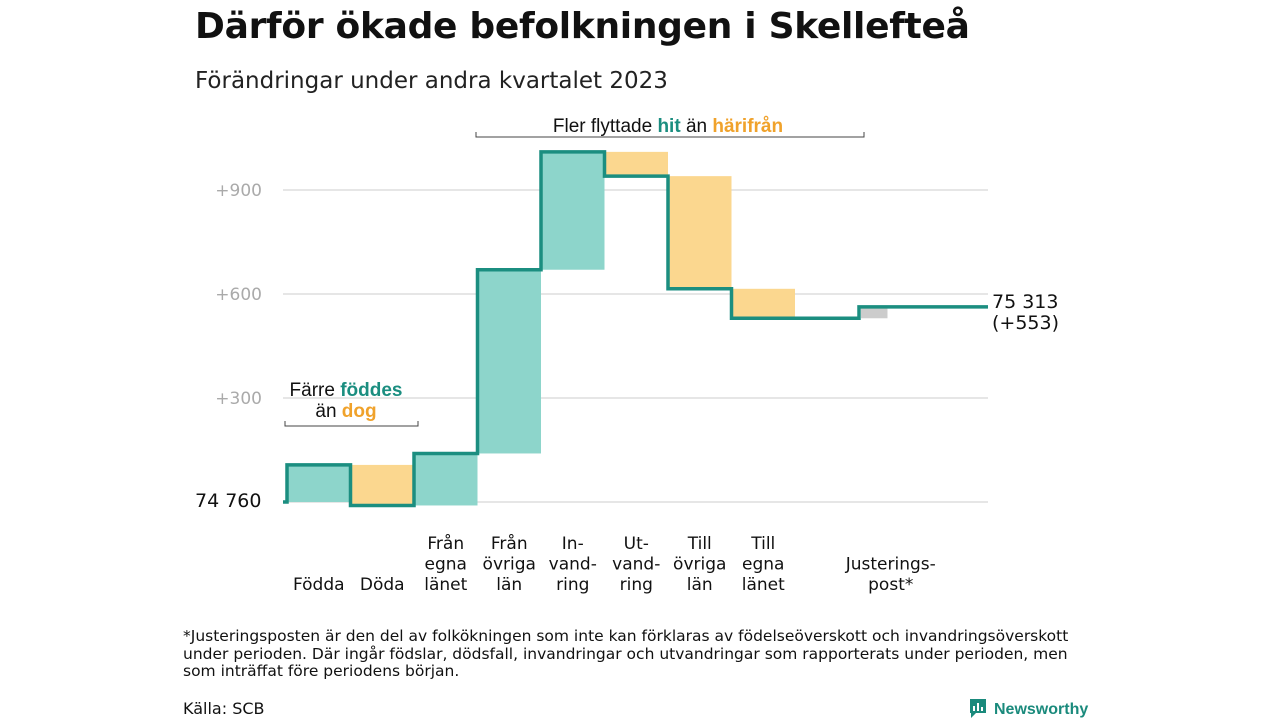 The width and height of the screenshot is (1280, 723). What do you see at coordinates (319, 585) in the screenshot?
I see `category-label: Födda` at bounding box center [319, 585].